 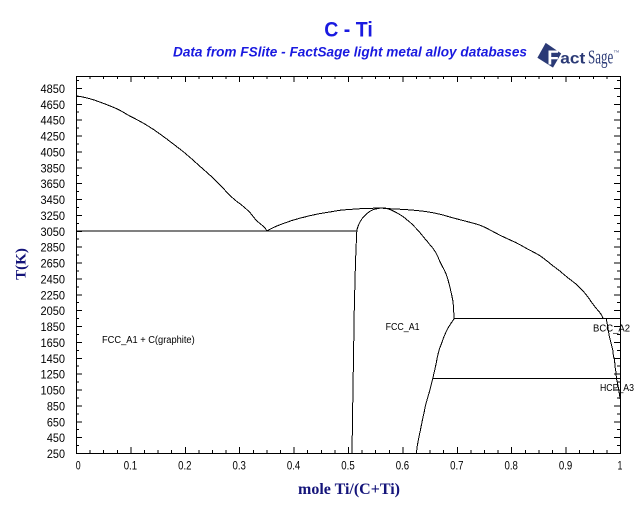 I want to click on svg-text: 4050, so click(x=53, y=152).